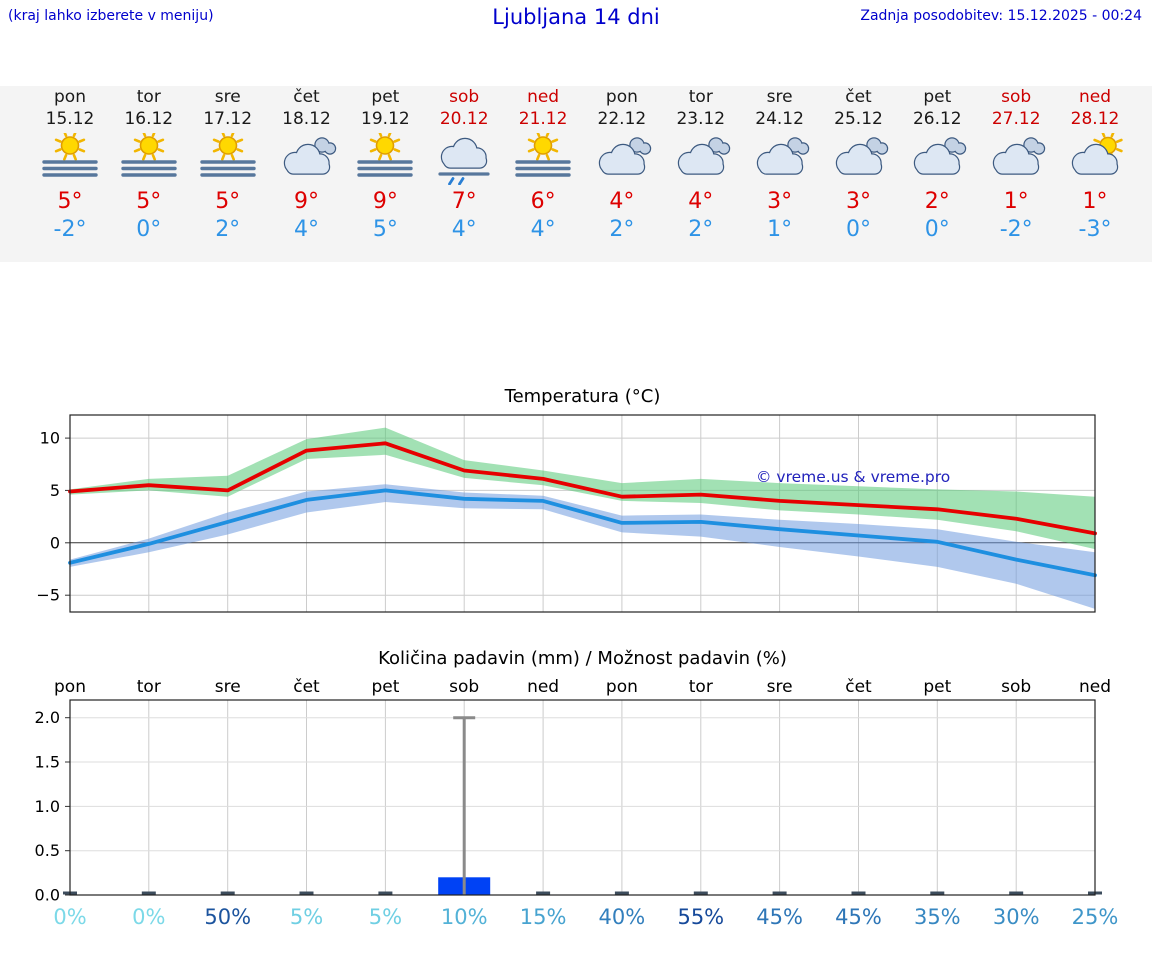 This screenshot has height=975, width=1152. What do you see at coordinates (47, 717) in the screenshot?
I see `y-tick-label: 2.0` at bounding box center [47, 717].